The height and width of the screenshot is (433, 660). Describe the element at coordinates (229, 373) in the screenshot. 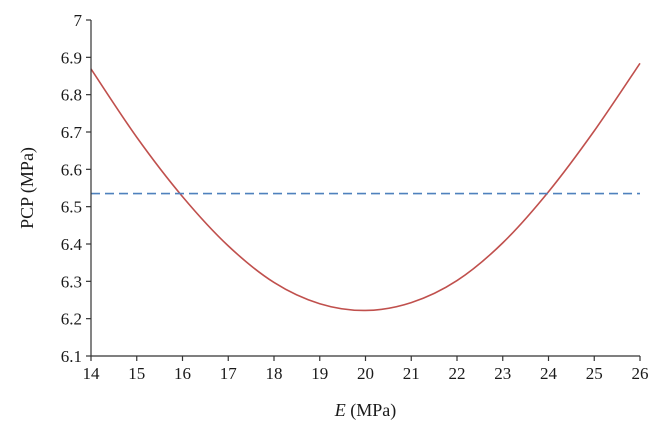

I see `x-tick-label: 17` at that location.